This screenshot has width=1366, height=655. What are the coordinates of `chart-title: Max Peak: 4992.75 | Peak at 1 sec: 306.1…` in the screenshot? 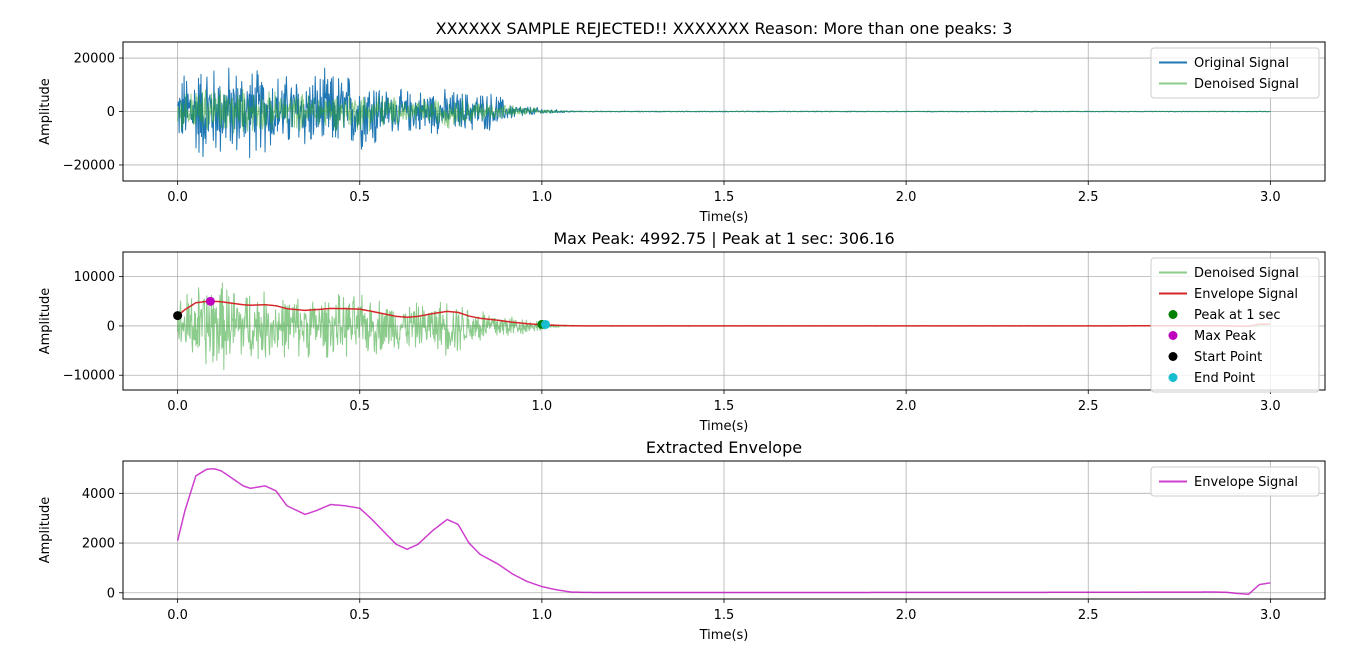 It's located at (723, 238).